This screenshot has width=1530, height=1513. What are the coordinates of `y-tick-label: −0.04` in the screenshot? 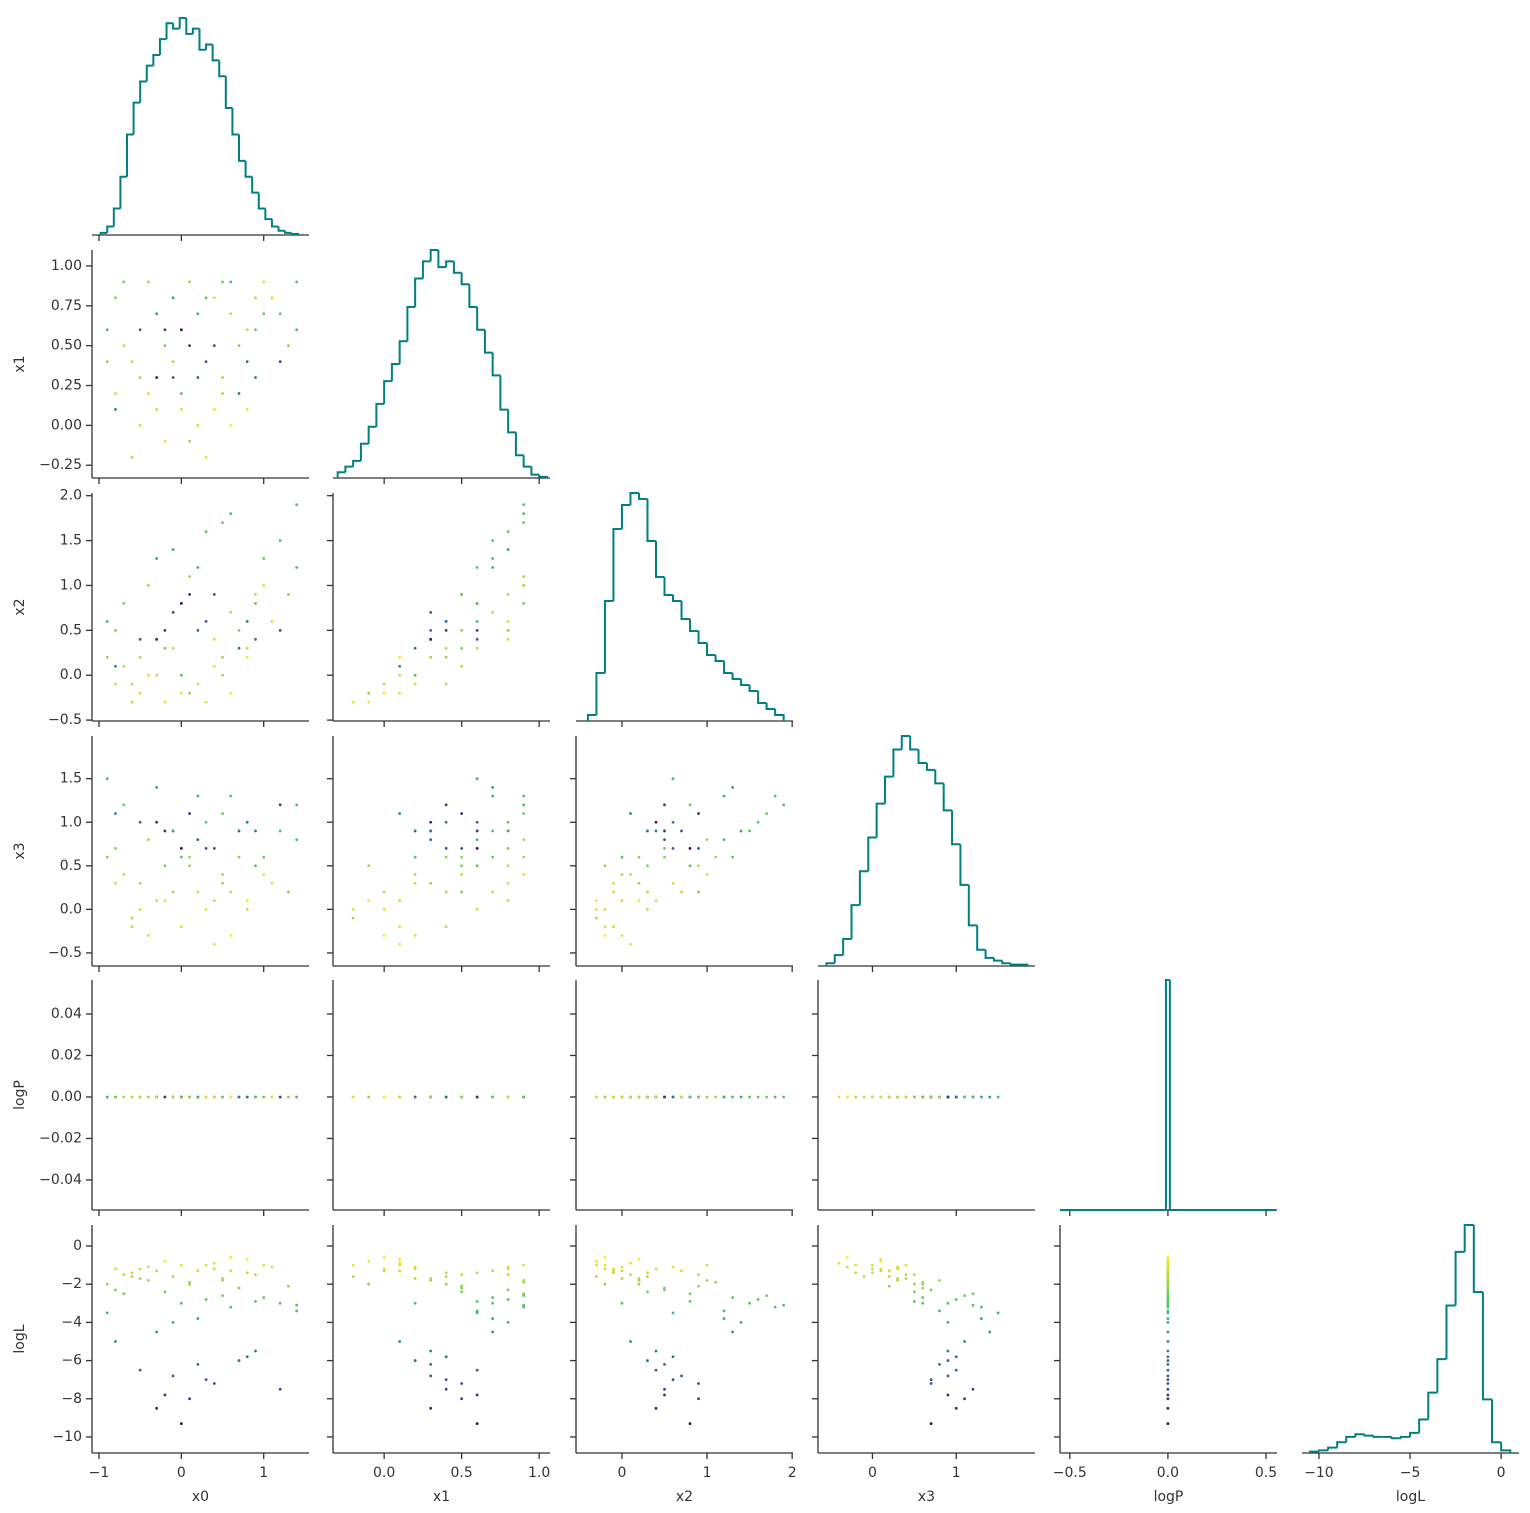 It's located at (60, 1180).